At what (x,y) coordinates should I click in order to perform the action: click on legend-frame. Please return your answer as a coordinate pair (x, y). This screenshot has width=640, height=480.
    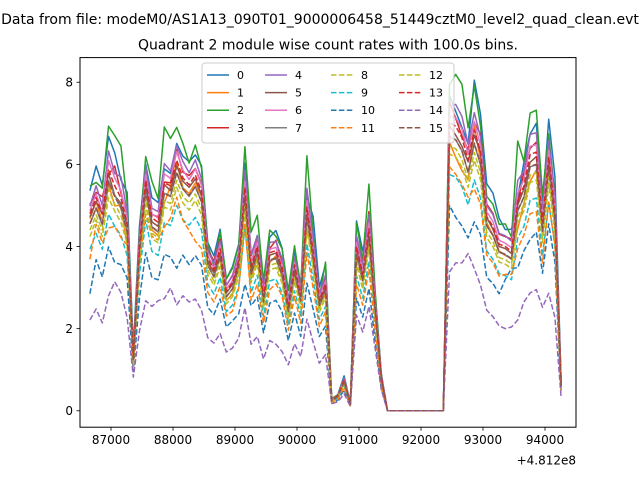
    Looking at the image, I should click on (328, 103).